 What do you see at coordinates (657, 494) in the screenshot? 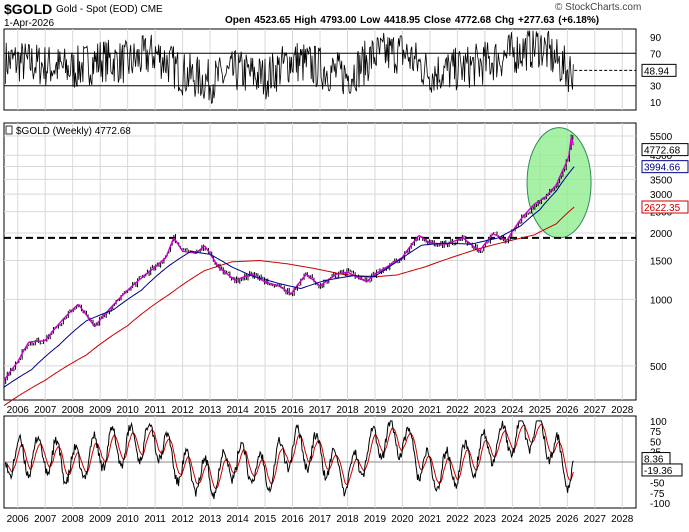
I see `bottom-osc-tick--75: -75` at bounding box center [657, 494].